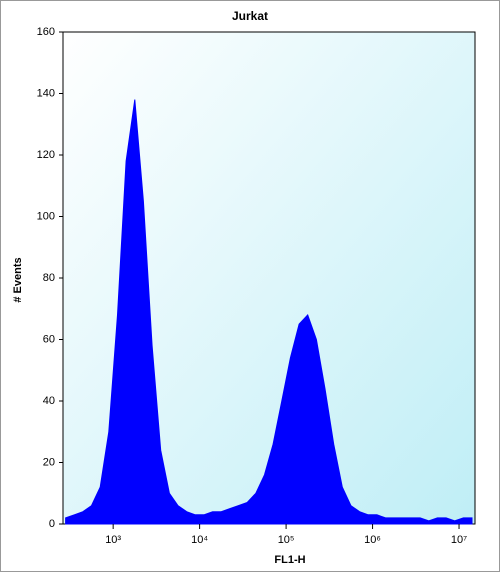 This screenshot has height=577, width=500. What do you see at coordinates (372, 540) in the screenshot?
I see `x-tick-label: 10⁶` at bounding box center [372, 540].